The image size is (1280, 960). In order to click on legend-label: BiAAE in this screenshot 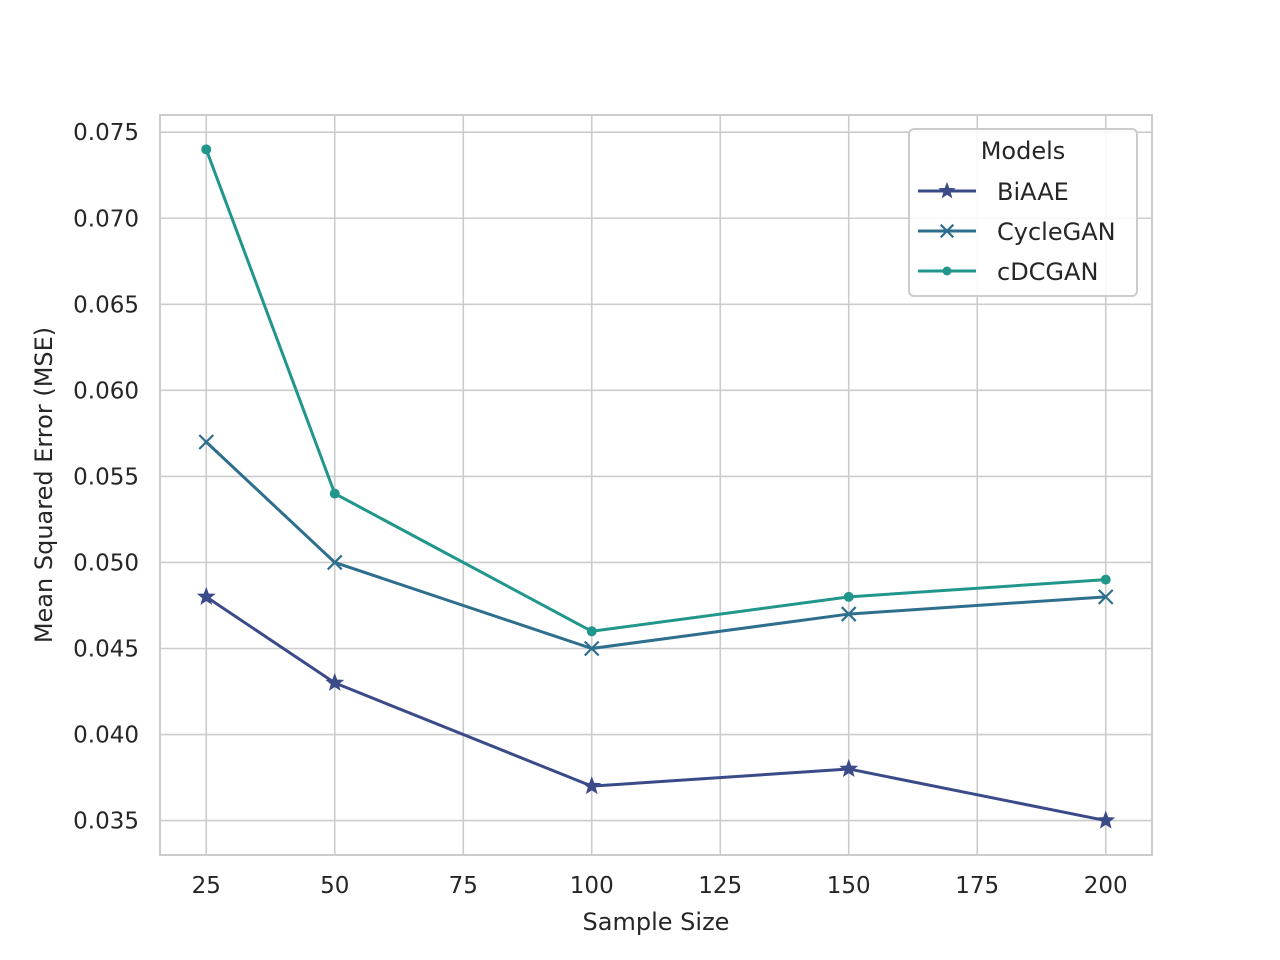, I will do `click(1033, 192)`.